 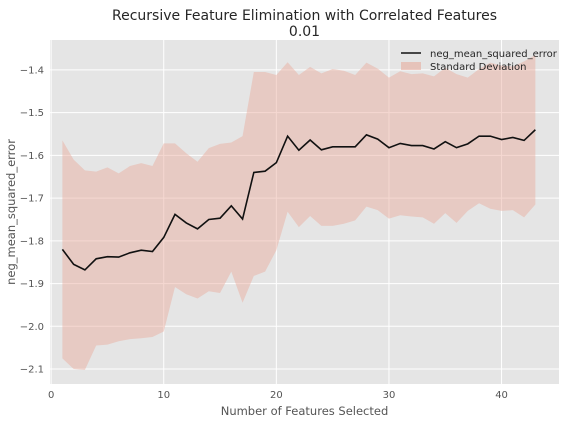 What do you see at coordinates (32, 370) in the screenshot?
I see `y-tick-label: −2.1` at bounding box center [32, 370].